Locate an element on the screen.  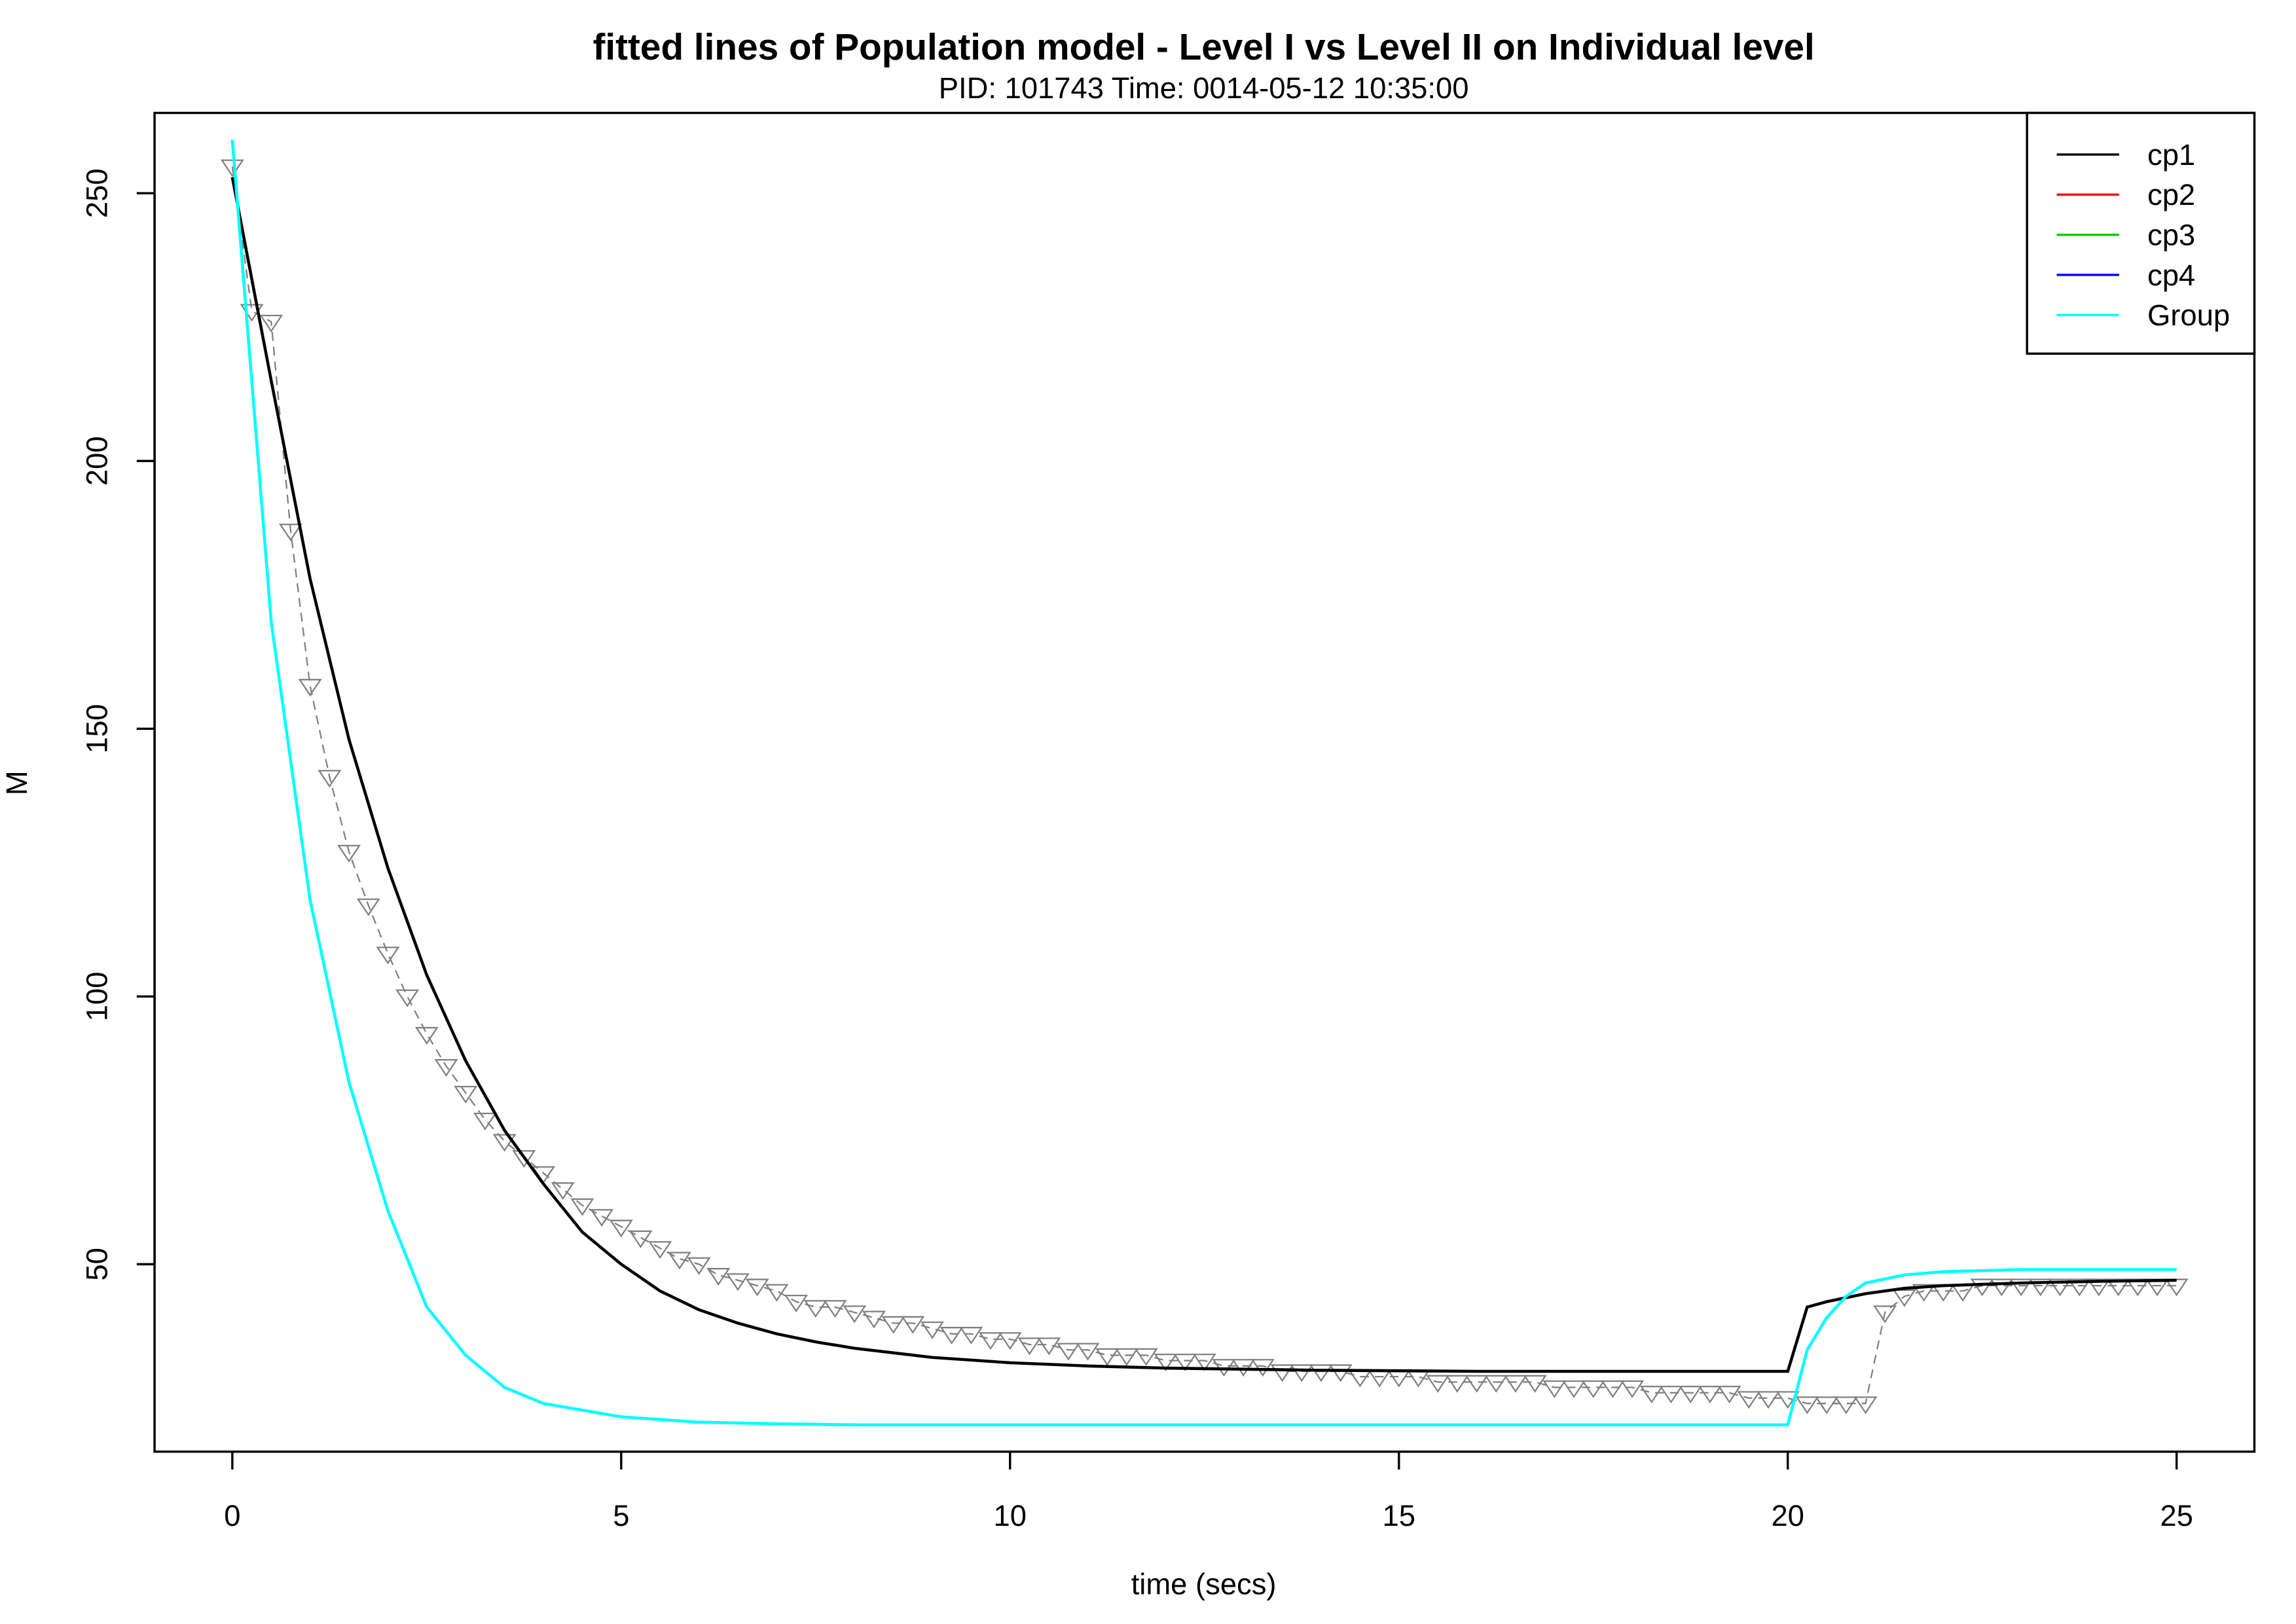
y-tick-label: 100 is located at coordinates (96, 996).